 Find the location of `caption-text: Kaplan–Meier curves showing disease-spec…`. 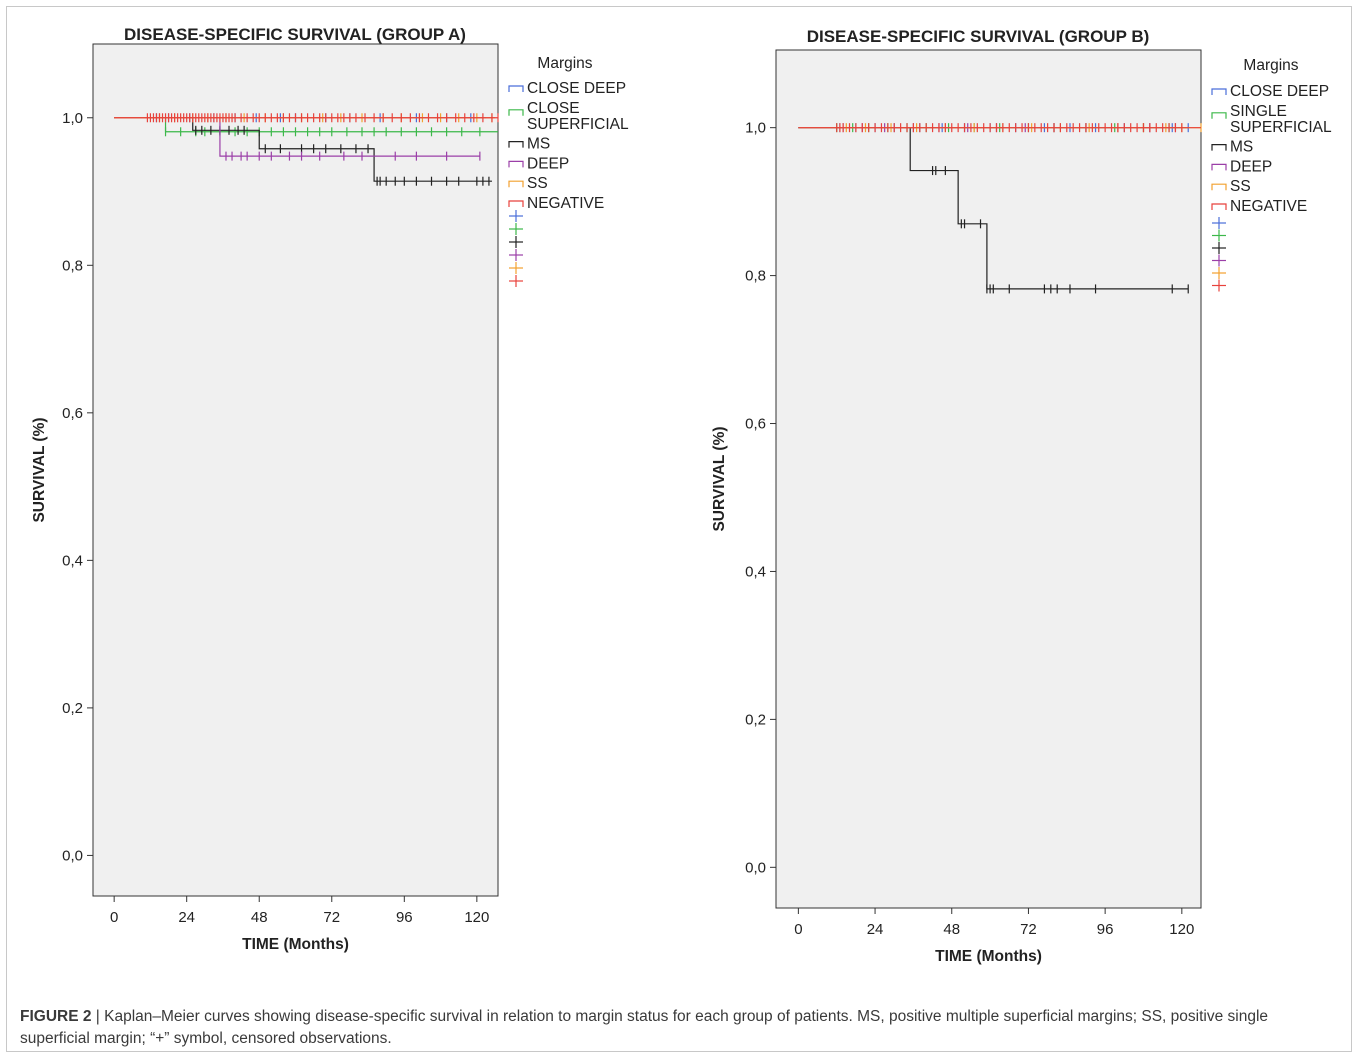

caption-text: Kaplan–Meier curves showing disease-spec… is located at coordinates (644, 1027).